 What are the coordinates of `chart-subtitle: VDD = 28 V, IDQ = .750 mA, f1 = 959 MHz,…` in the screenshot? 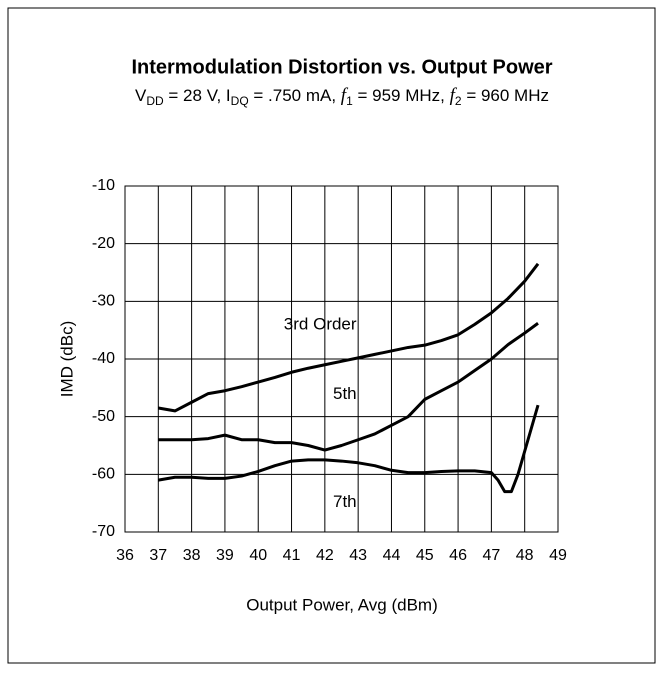 It's located at (342, 96).